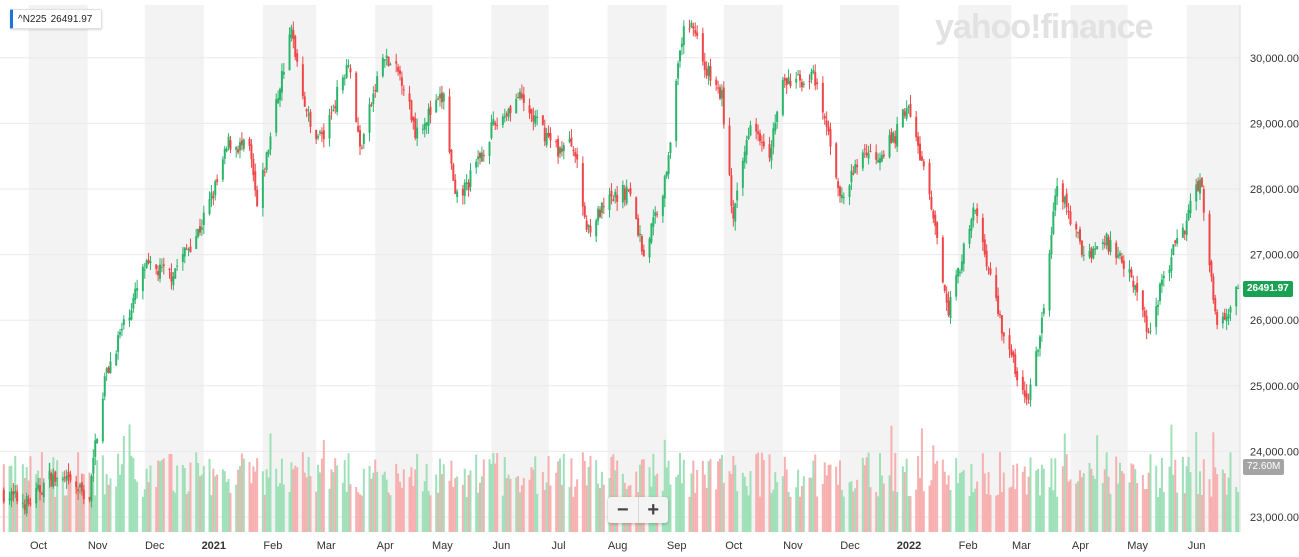  What do you see at coordinates (1274, 256) in the screenshot?
I see `y-tick-label: 27,000.00` at bounding box center [1274, 256].